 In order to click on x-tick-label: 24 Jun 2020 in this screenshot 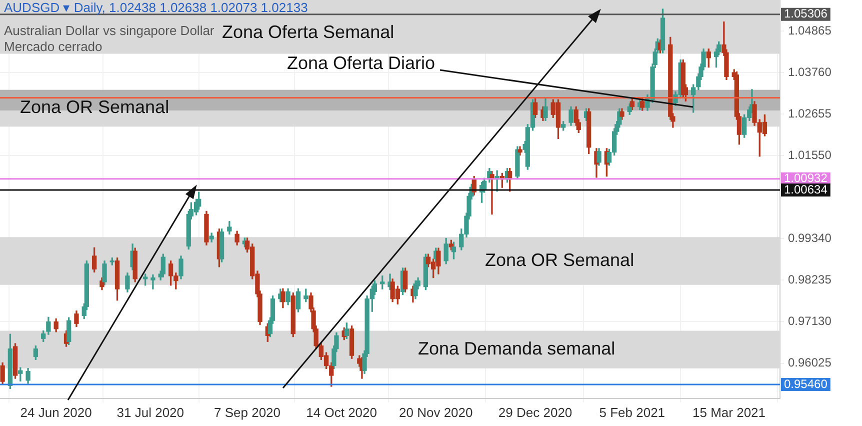, I will do `click(56, 412)`.